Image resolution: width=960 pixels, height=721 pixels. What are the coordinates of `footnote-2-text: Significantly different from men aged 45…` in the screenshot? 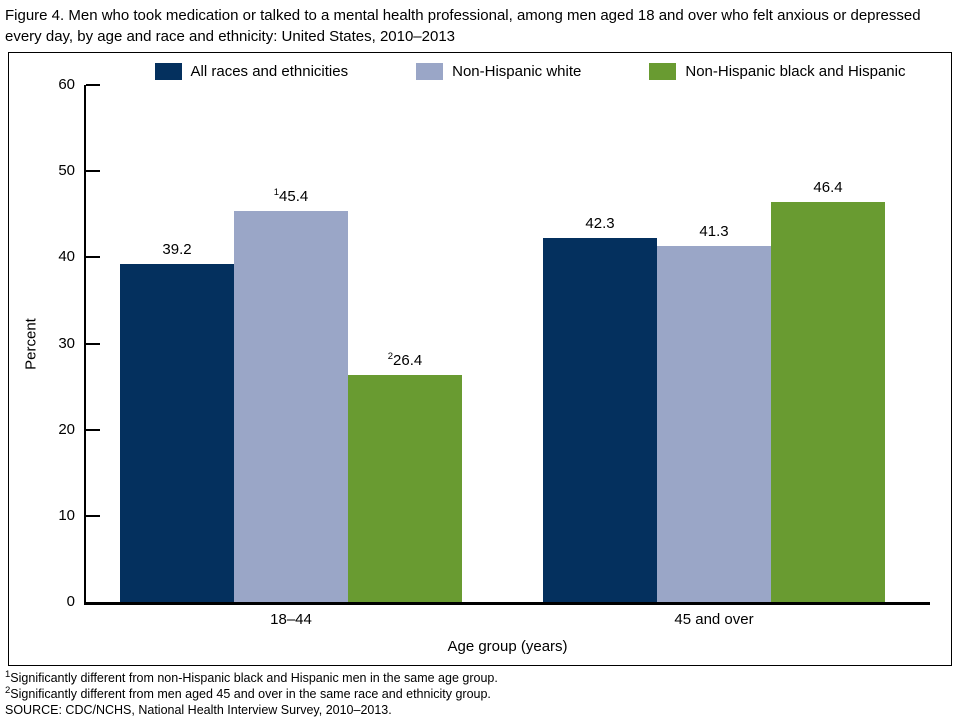 It's located at (250, 694).